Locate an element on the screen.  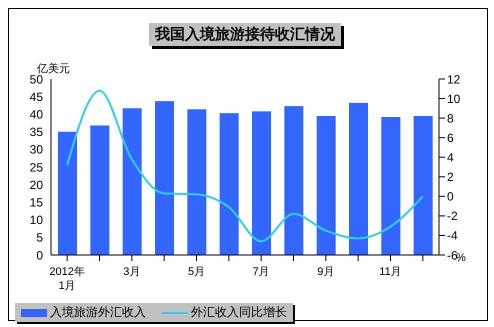
y-tick-label: 50 is located at coordinates (37, 79).